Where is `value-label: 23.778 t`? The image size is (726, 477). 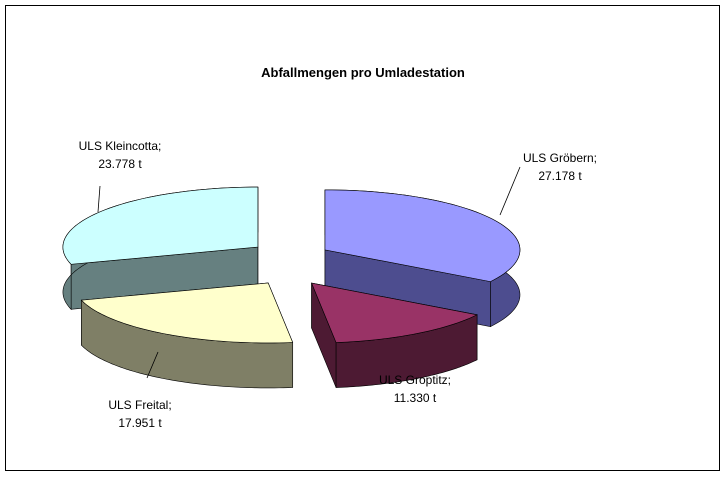 value-label: 23.778 t is located at coordinates (120, 164).